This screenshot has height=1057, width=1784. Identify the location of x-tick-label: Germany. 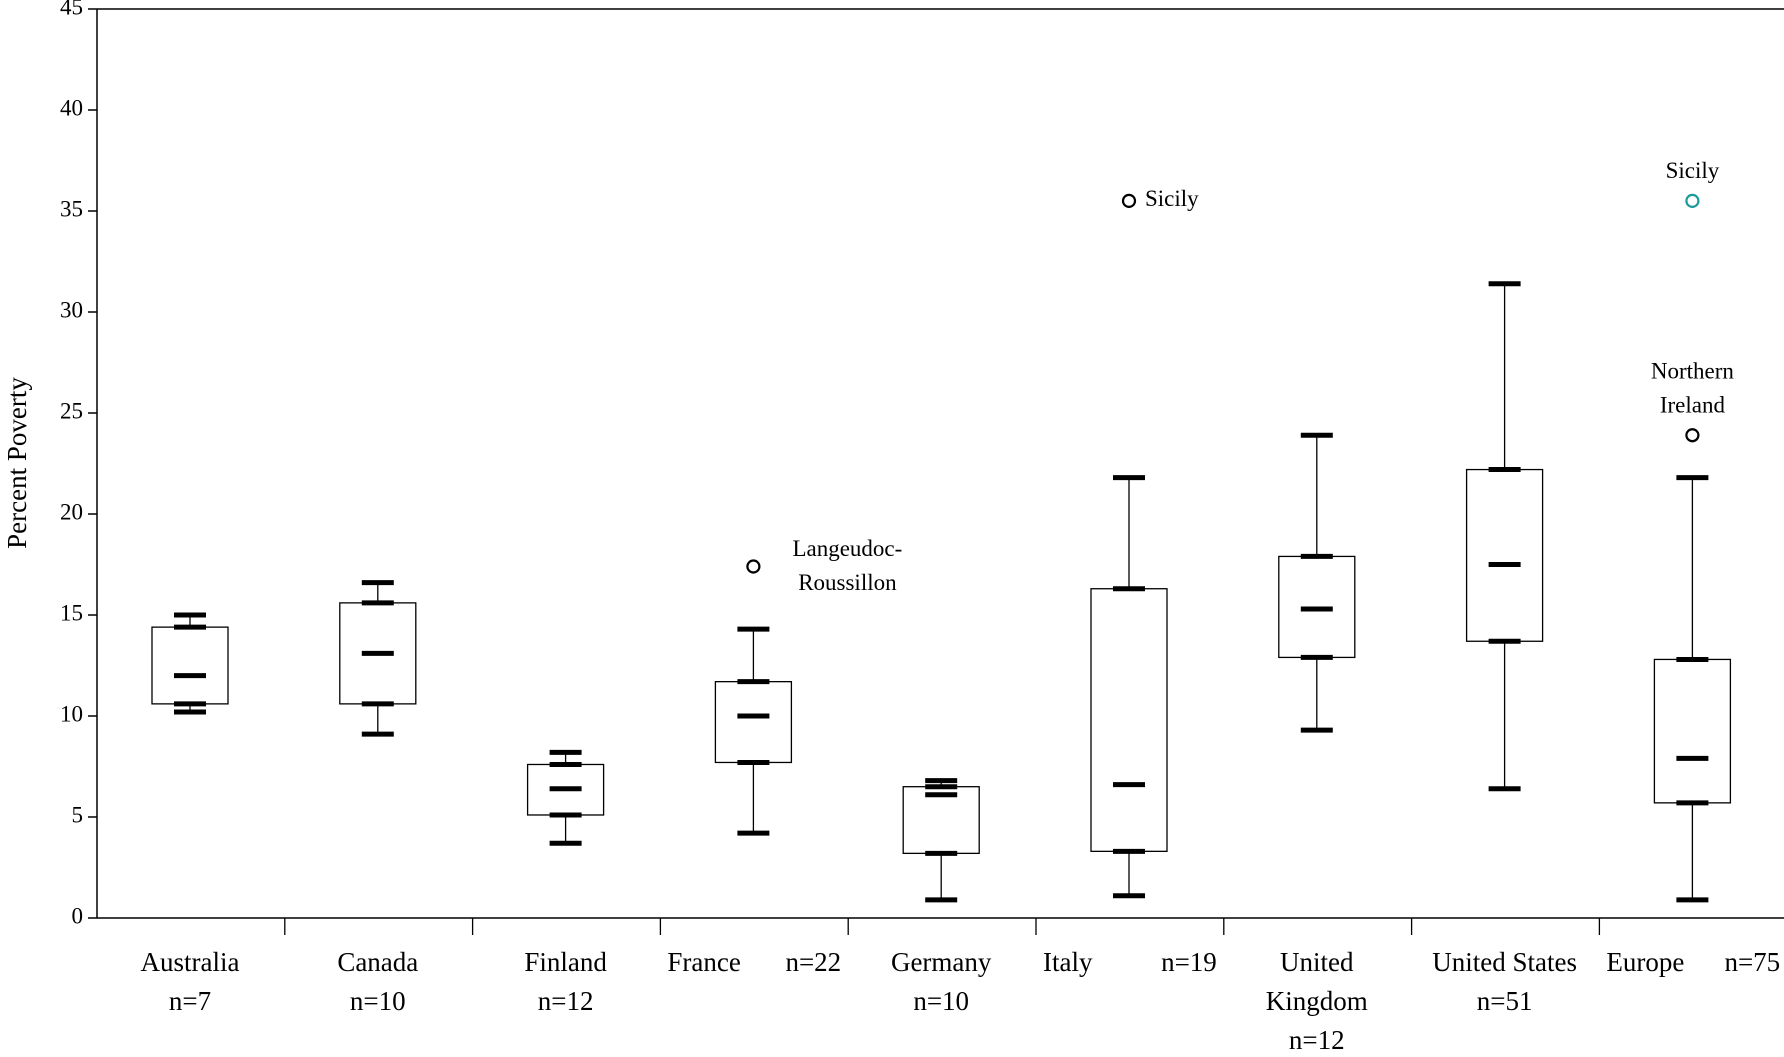
(941, 962).